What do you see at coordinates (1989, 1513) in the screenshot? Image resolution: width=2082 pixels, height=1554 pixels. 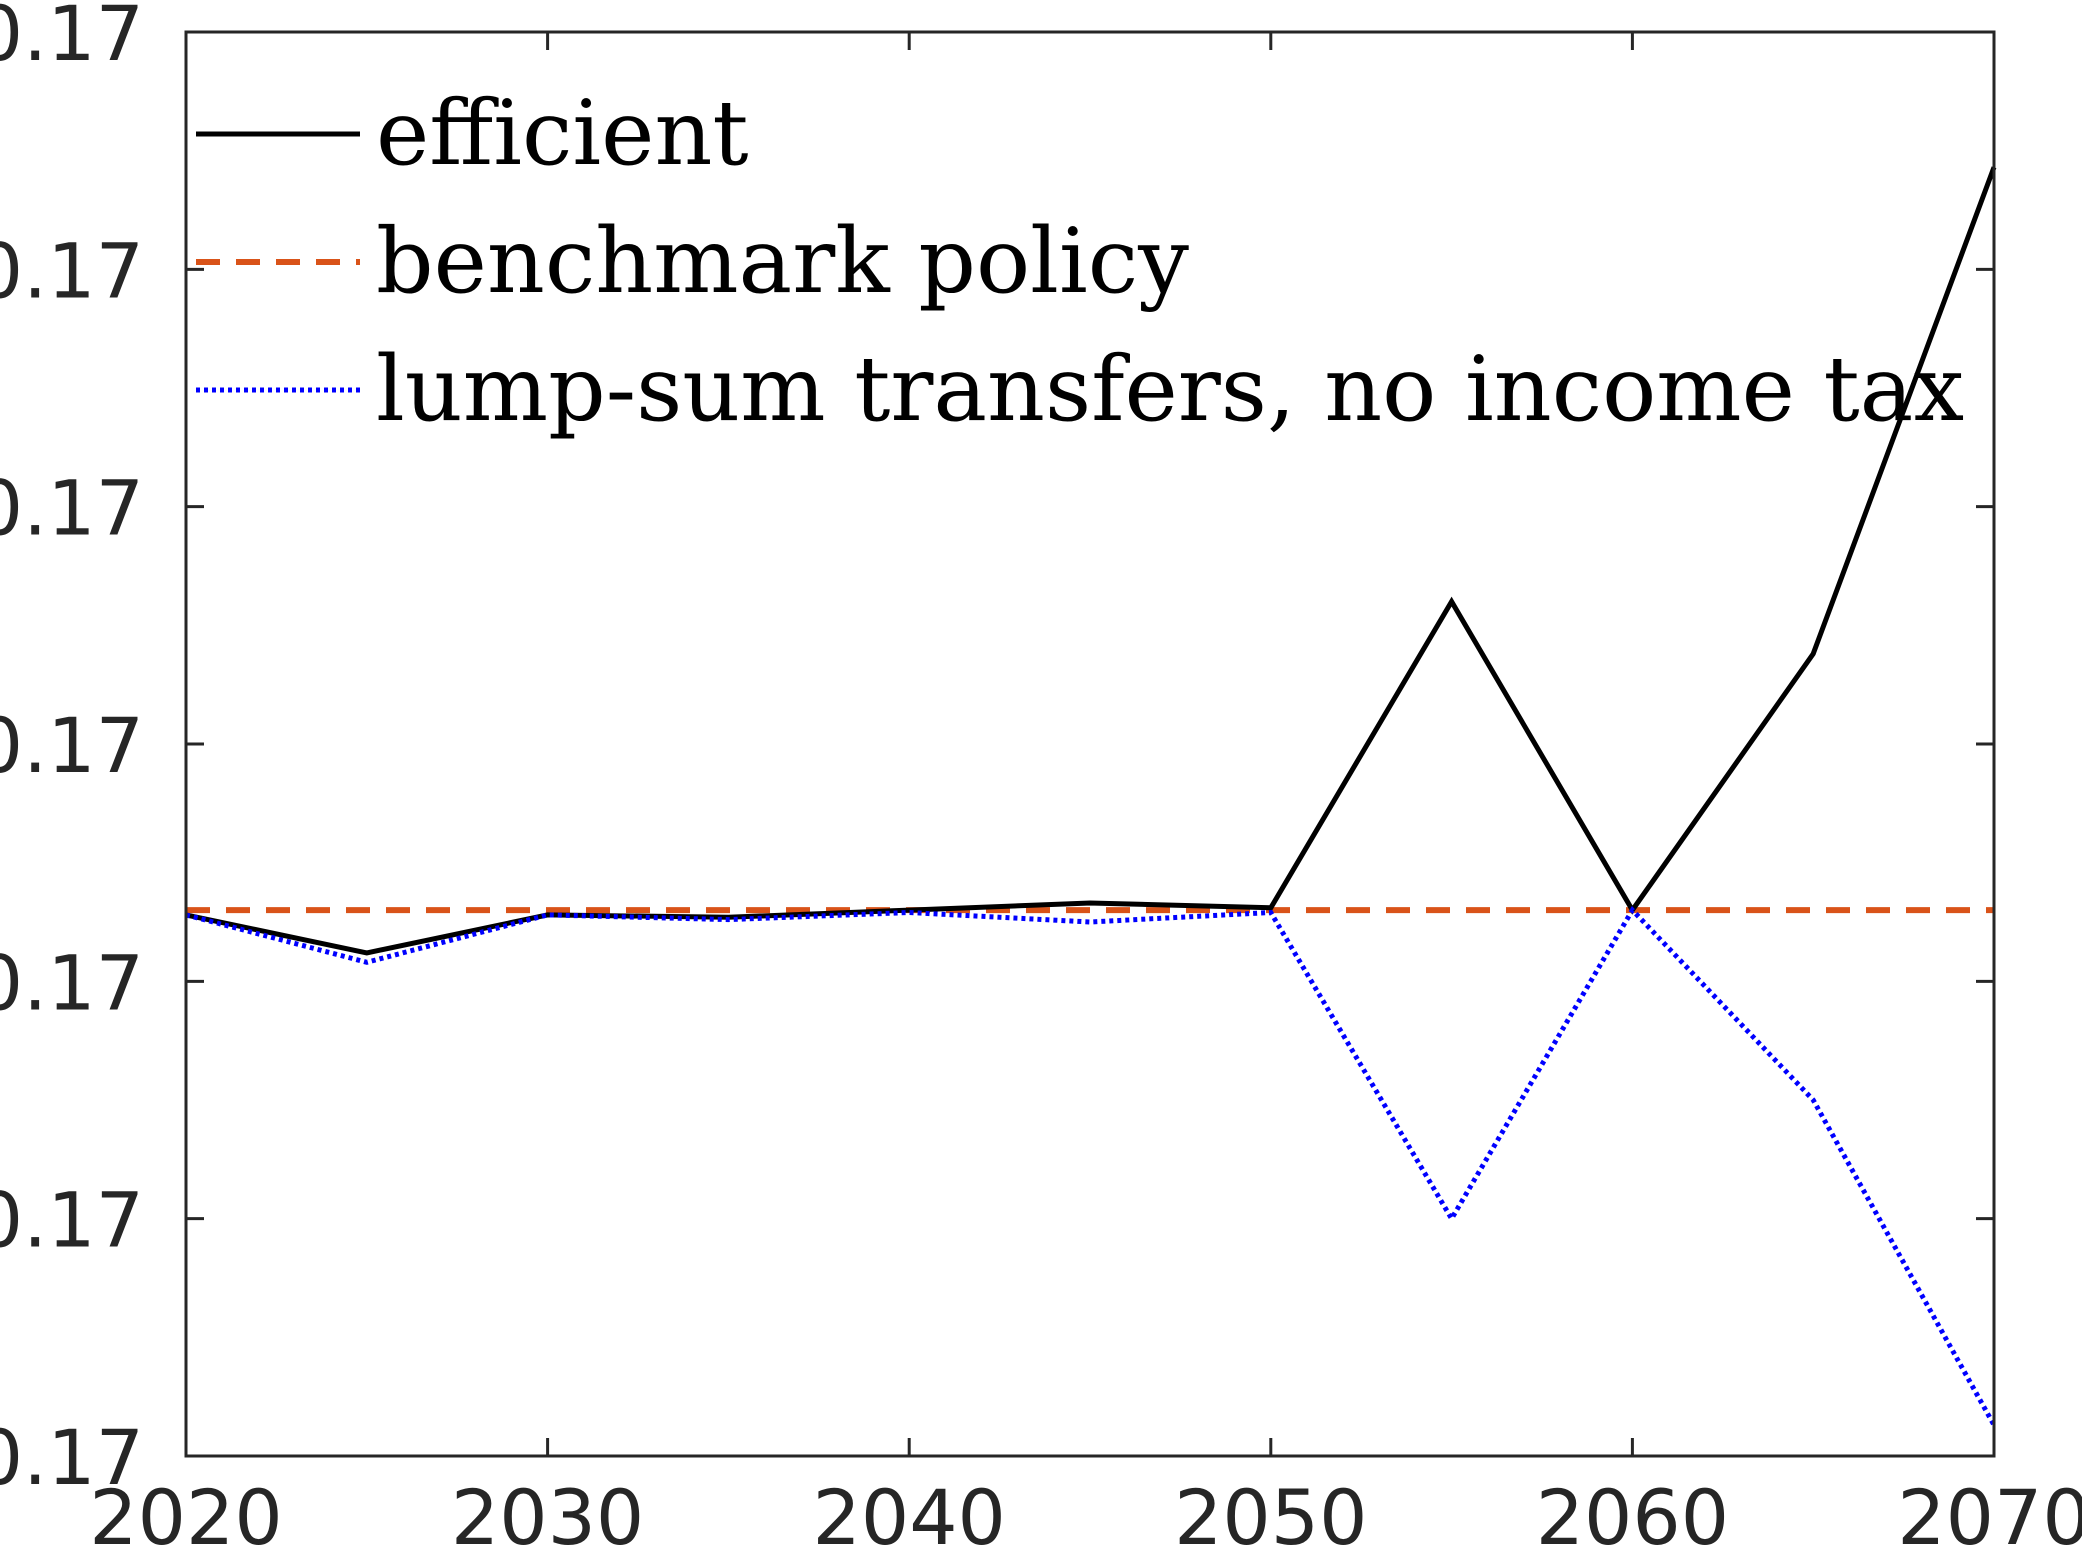 I see `x-tick-label: 2070` at bounding box center [1989, 1513].